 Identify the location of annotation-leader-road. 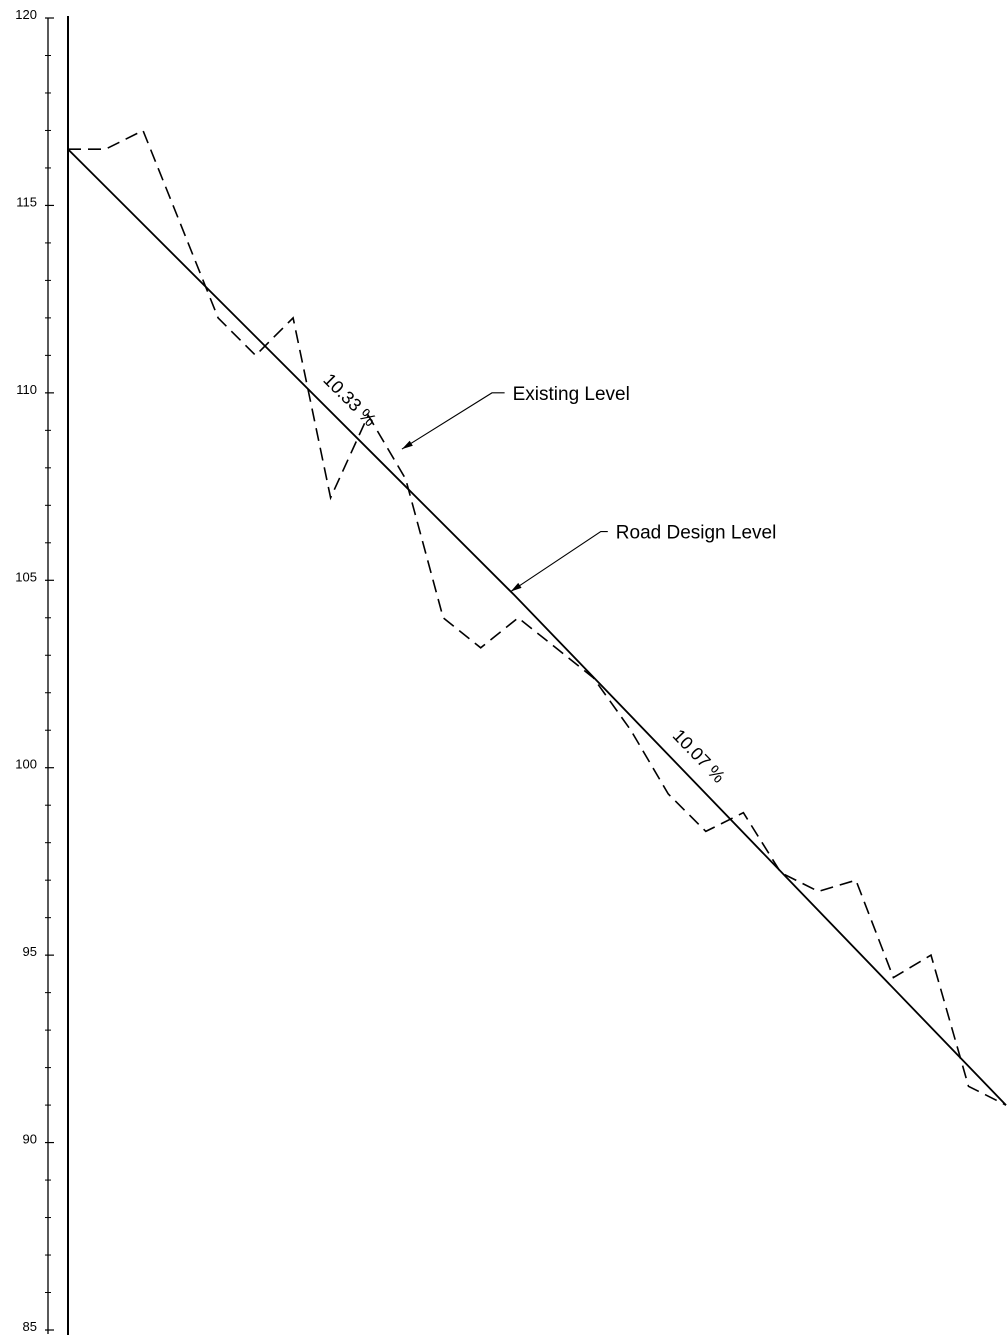
(559, 561).